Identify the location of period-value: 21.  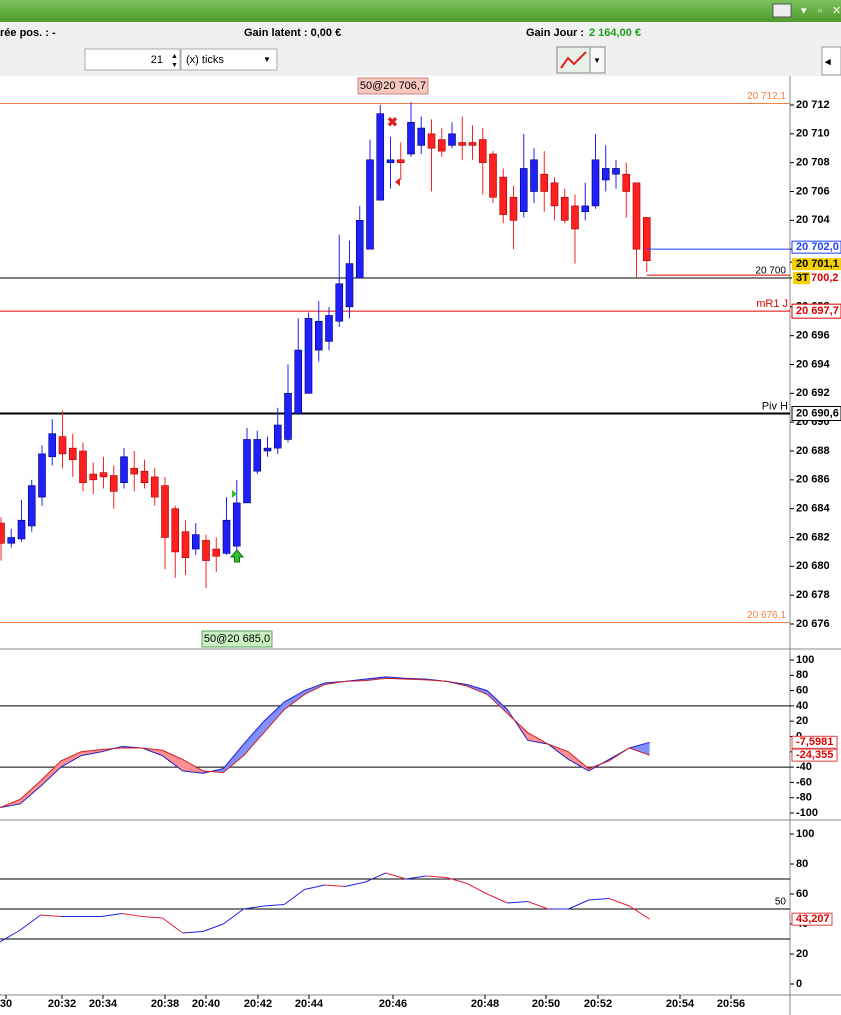
(157, 60).